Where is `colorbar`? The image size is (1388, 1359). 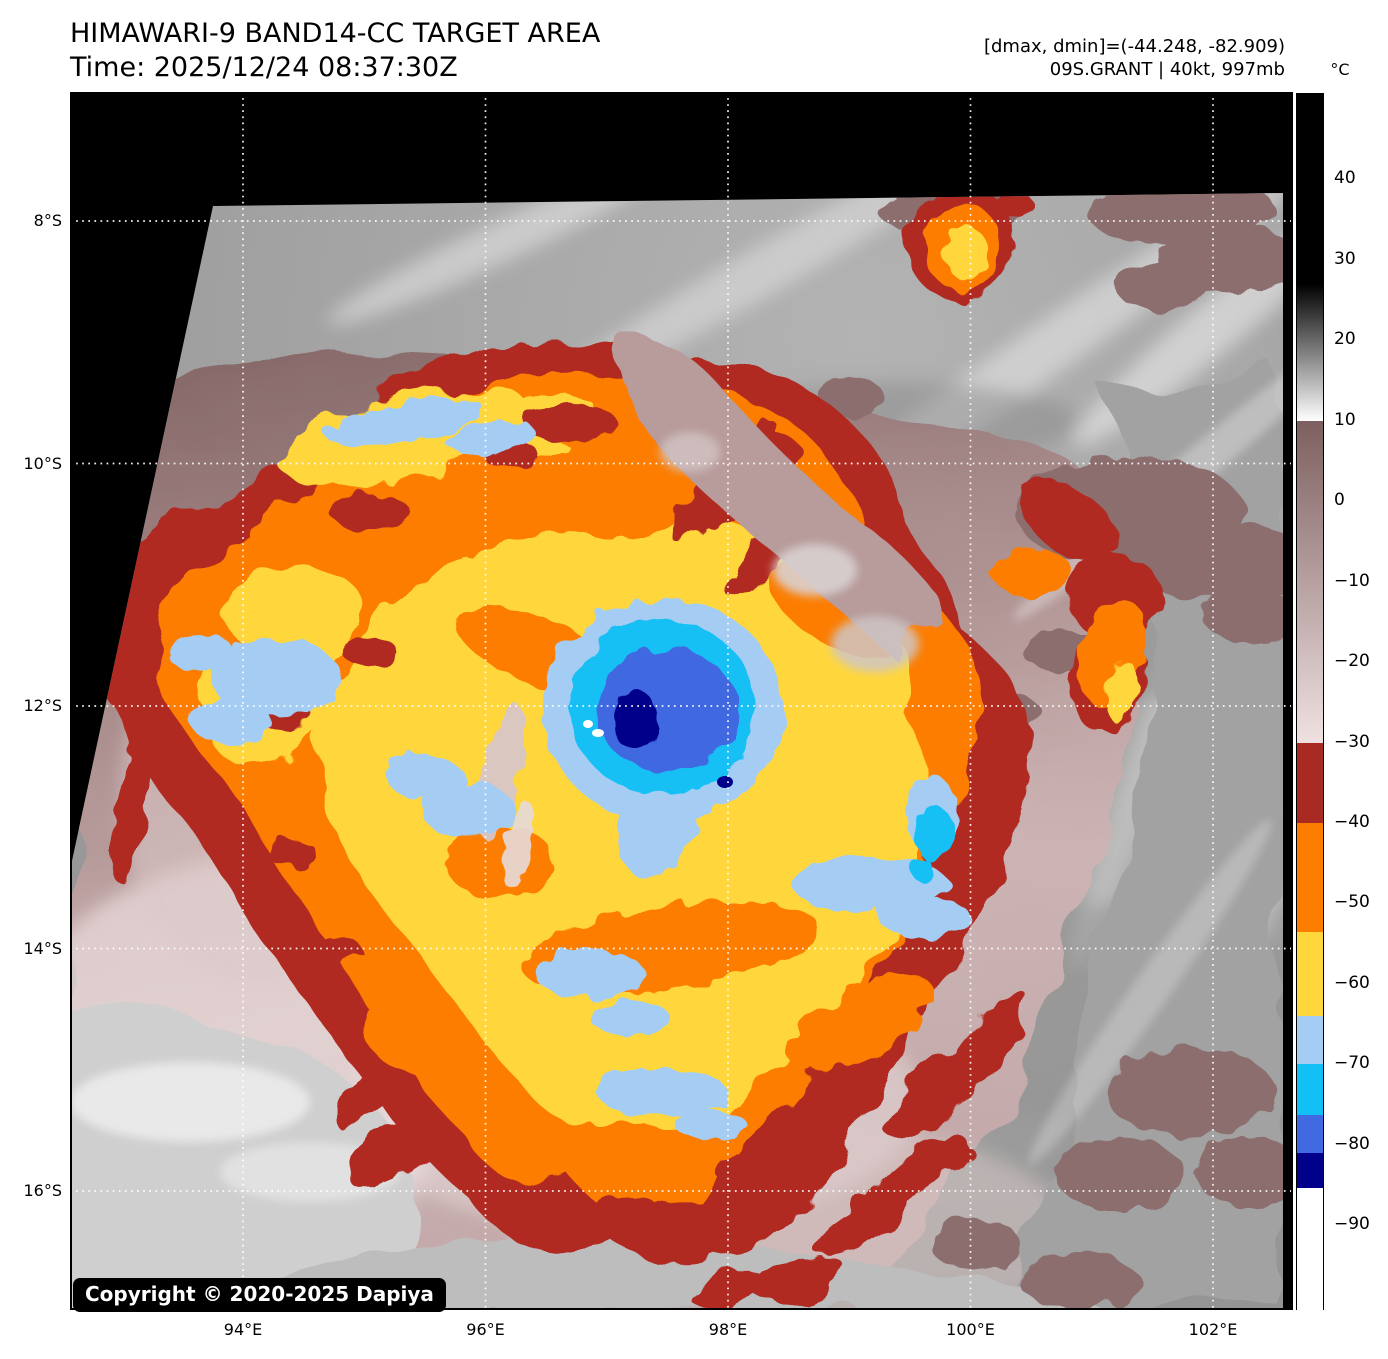 colorbar is located at coordinates (1310, 701).